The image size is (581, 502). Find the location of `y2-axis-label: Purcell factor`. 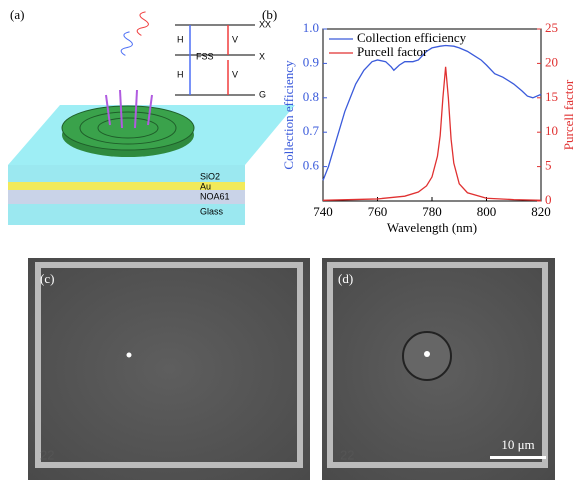

y2-axis-label: Purcell factor is located at coordinates (568, 114).